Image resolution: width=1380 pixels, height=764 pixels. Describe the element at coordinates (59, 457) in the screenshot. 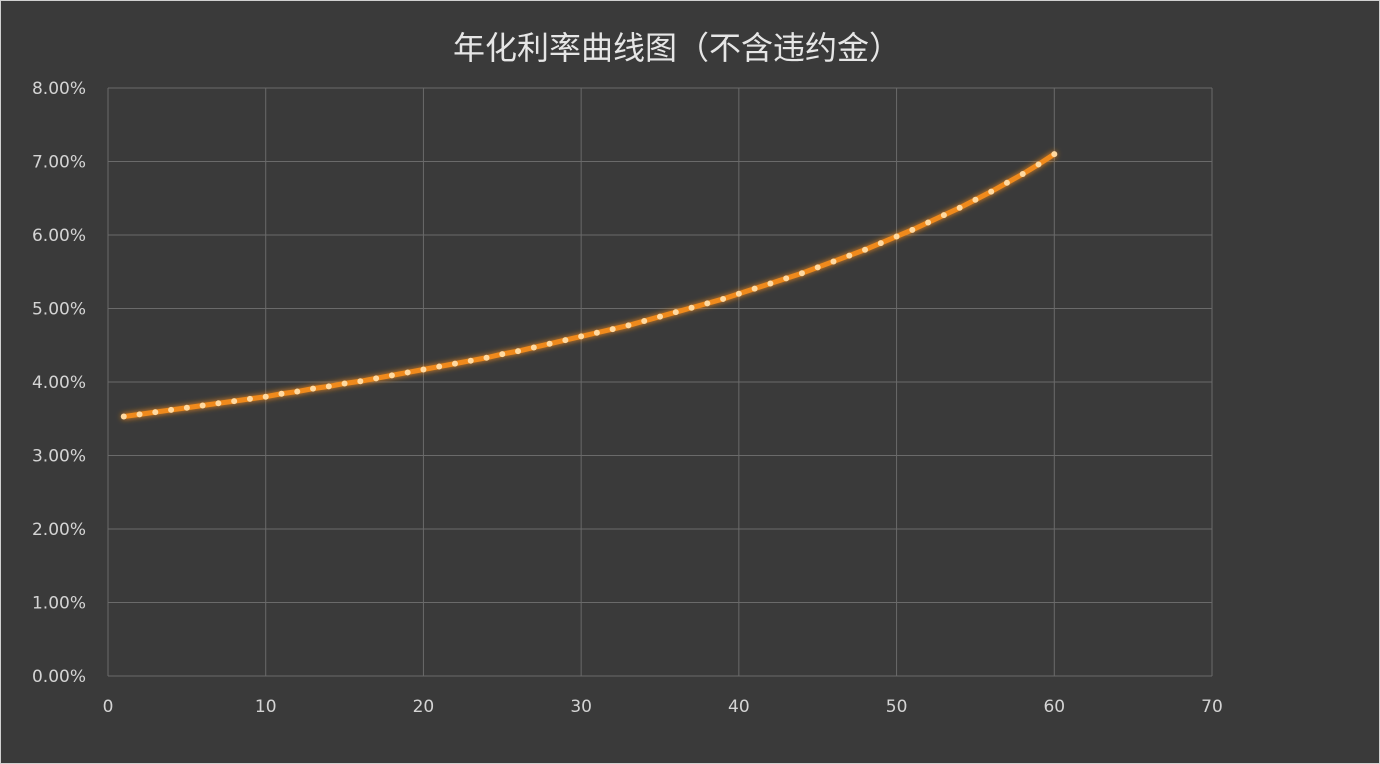

I see `y-tick-label: 3.00%` at that location.